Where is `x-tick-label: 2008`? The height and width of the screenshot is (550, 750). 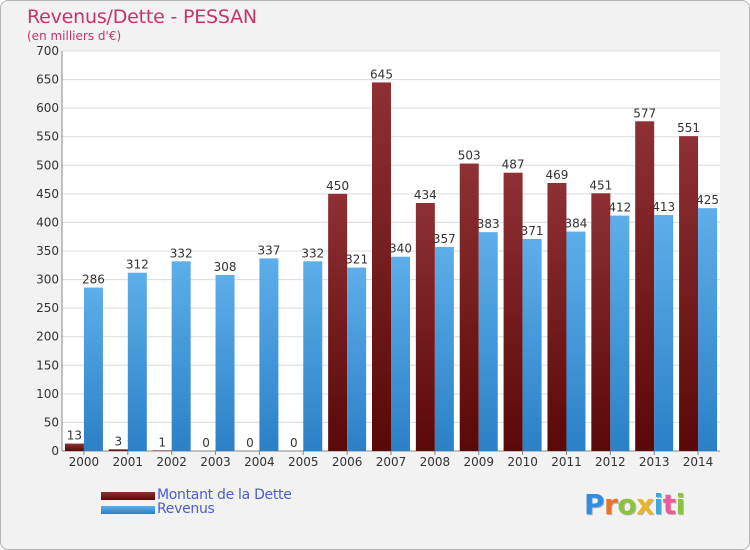
x-tick-label: 2008 is located at coordinates (435, 462).